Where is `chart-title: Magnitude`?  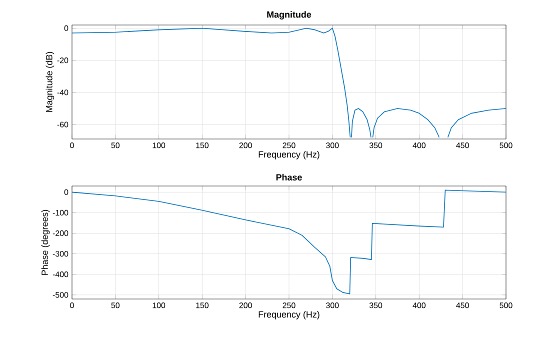
chart-title: Magnitude is located at coordinates (289, 15).